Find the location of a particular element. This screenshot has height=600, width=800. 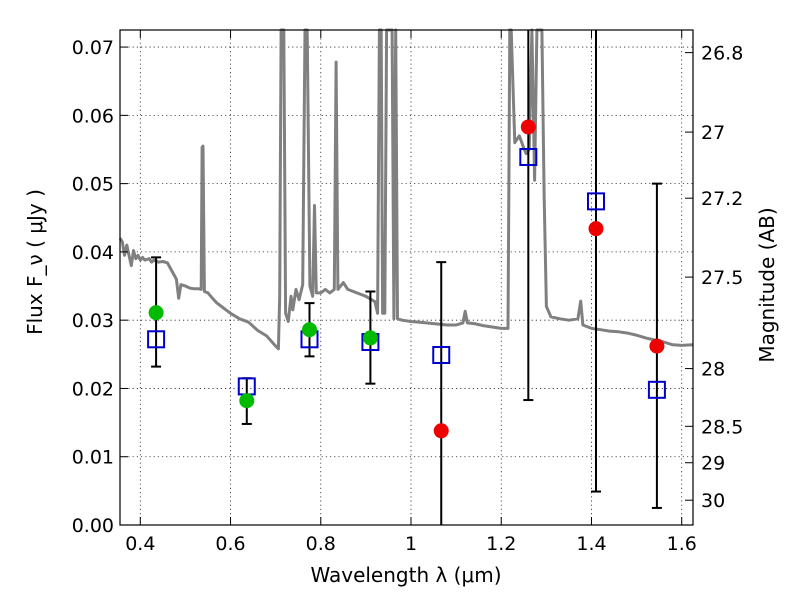

x-tick-label: 1.4 is located at coordinates (591, 544).